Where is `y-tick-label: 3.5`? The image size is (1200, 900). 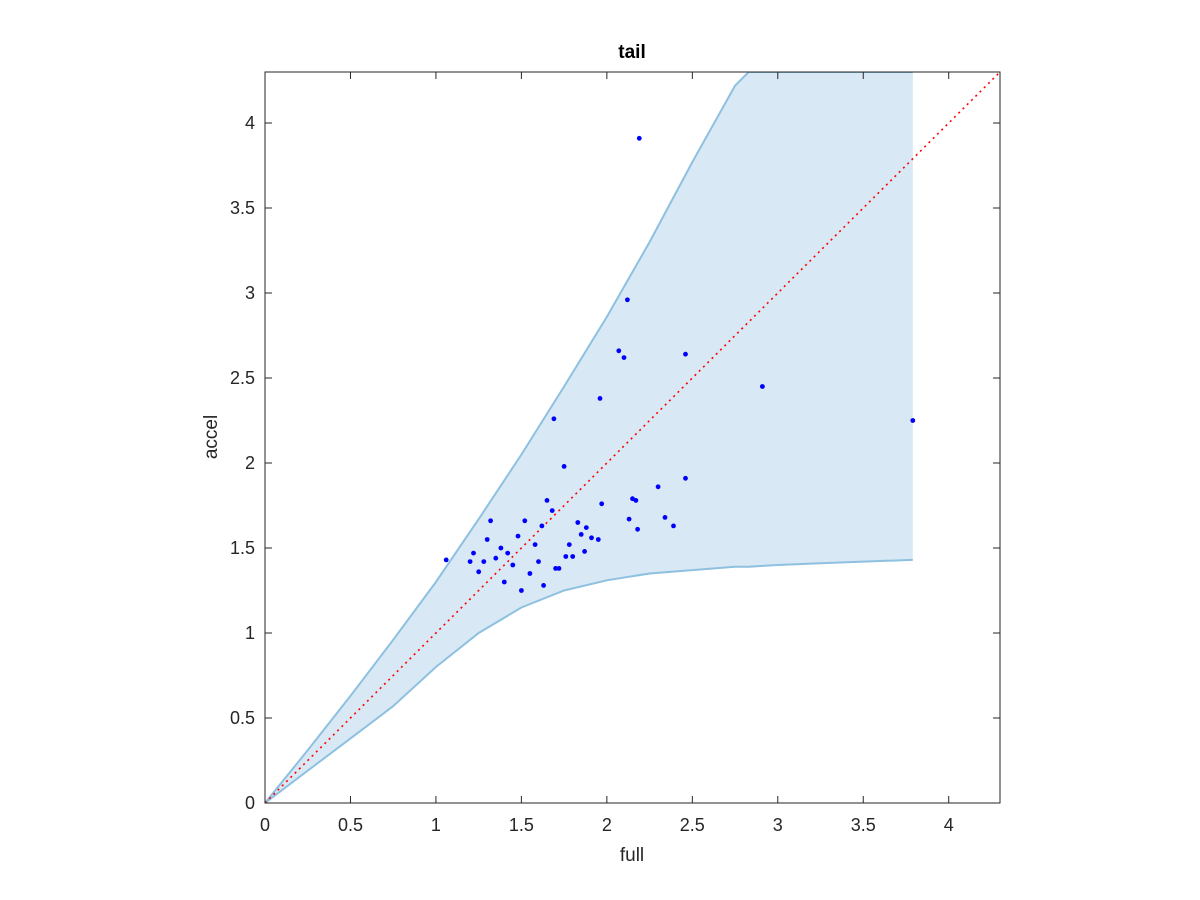
y-tick-label: 3.5 is located at coordinates (242, 208).